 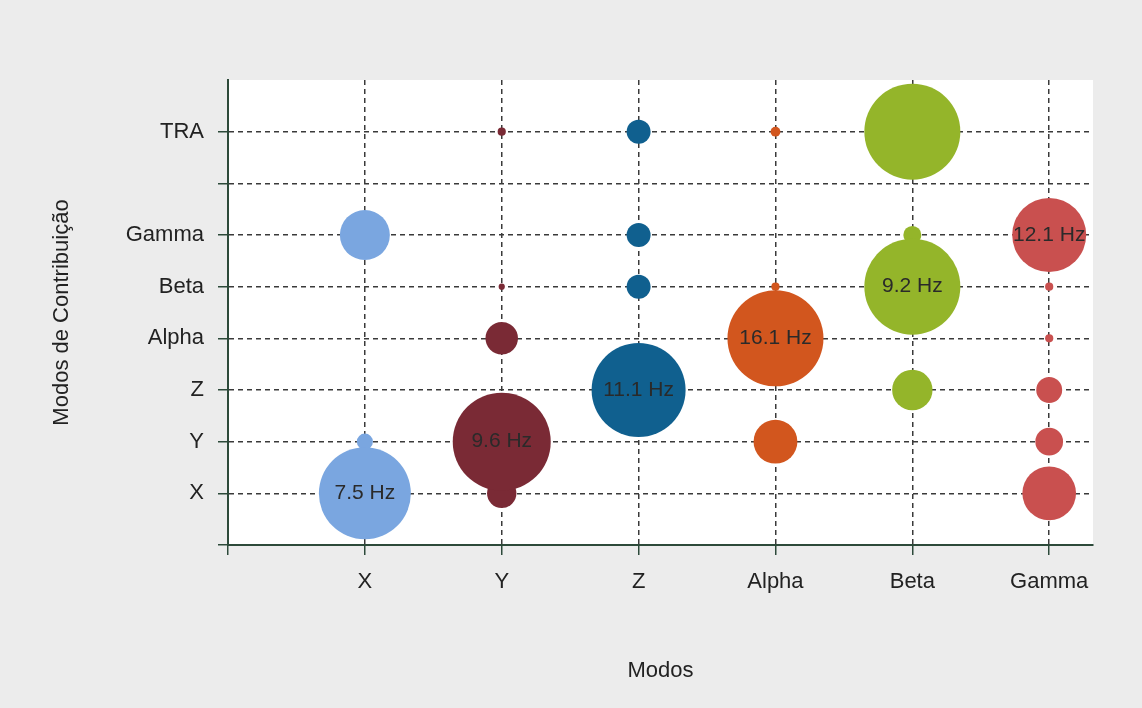 What do you see at coordinates (181, 285) in the screenshot?
I see `category-label: Beta` at bounding box center [181, 285].